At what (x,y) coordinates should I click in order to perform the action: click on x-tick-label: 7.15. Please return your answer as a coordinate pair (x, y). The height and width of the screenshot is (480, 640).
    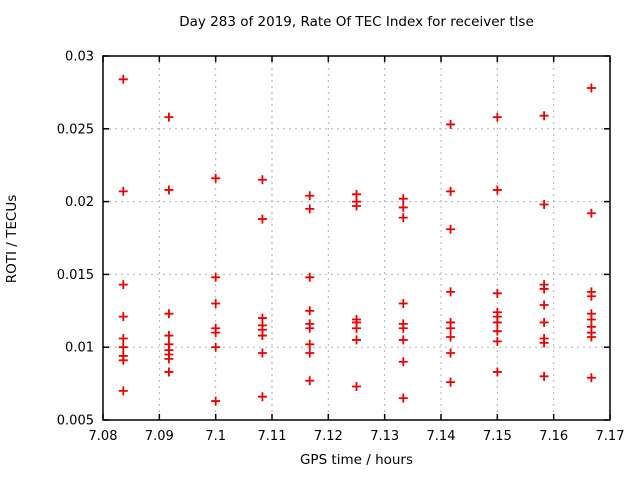
    Looking at the image, I should click on (497, 436).